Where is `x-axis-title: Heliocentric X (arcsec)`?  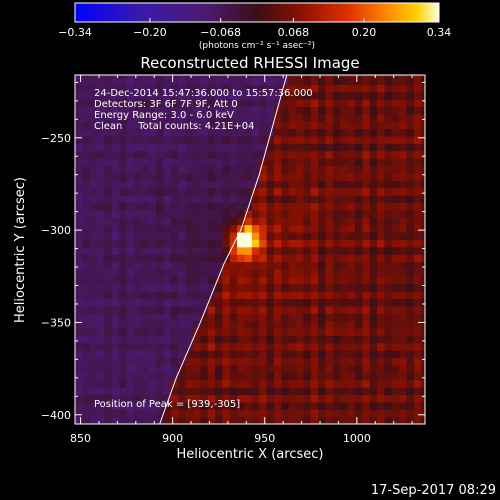
x-axis-title: Heliocentric X (arcsec) is located at coordinates (250, 454).